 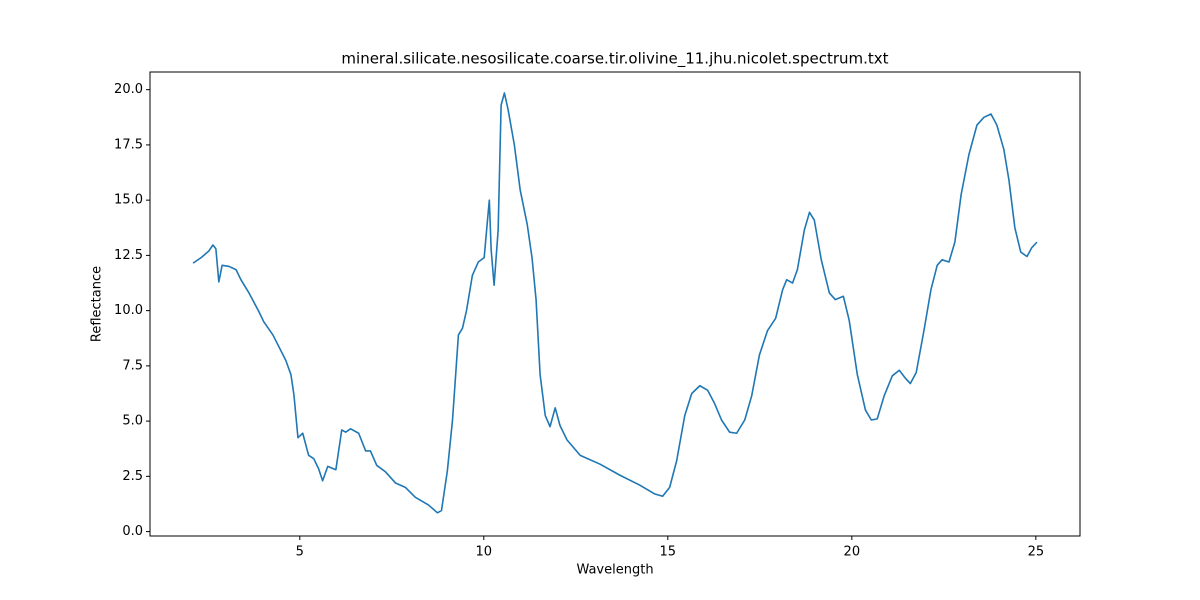 I want to click on x-axis-label: Wavelength, so click(x=614, y=570).